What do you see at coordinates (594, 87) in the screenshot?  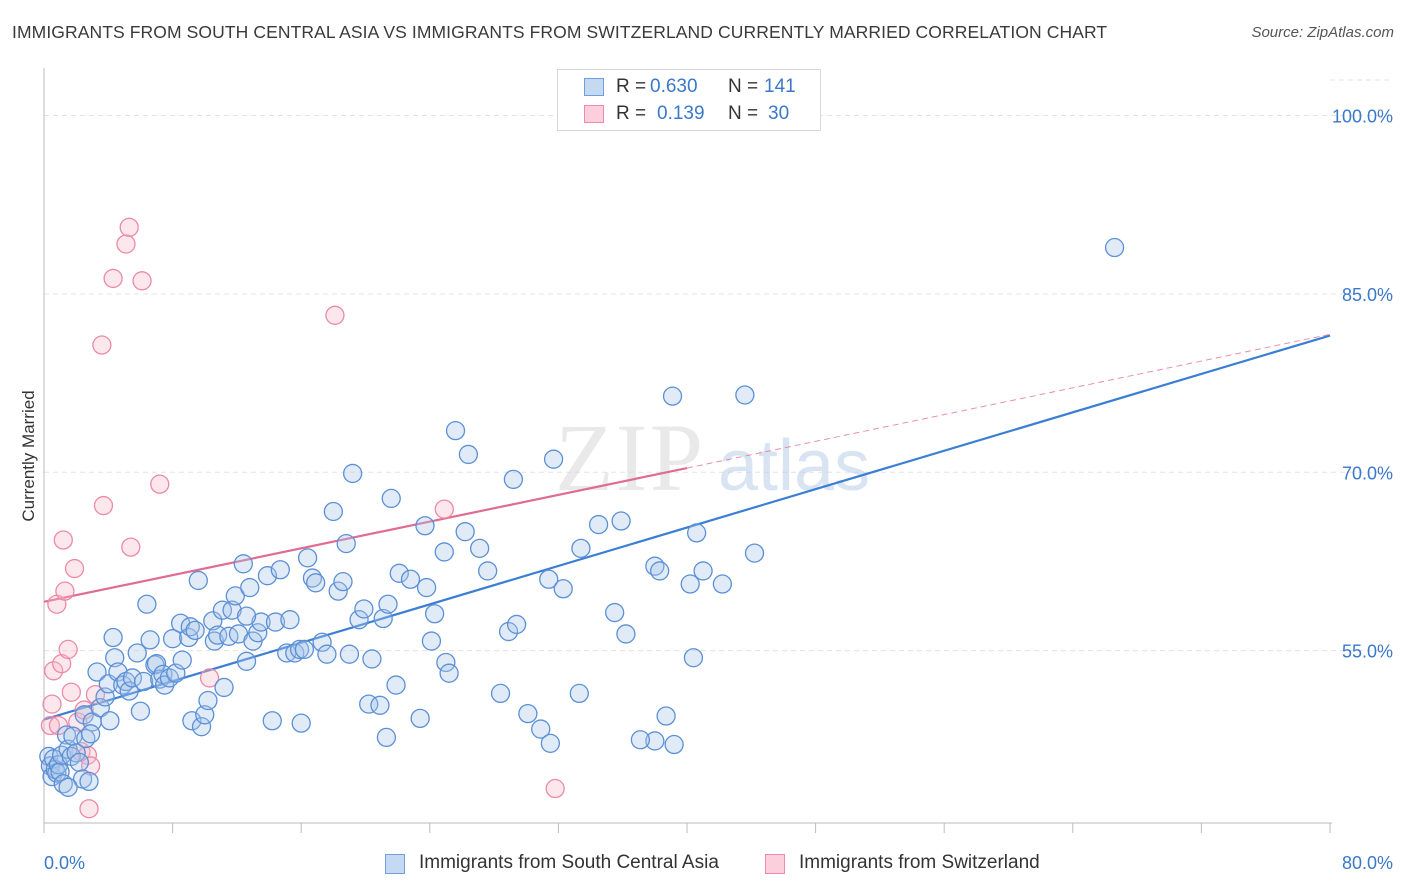 I see `legend-swatch-blue` at bounding box center [594, 87].